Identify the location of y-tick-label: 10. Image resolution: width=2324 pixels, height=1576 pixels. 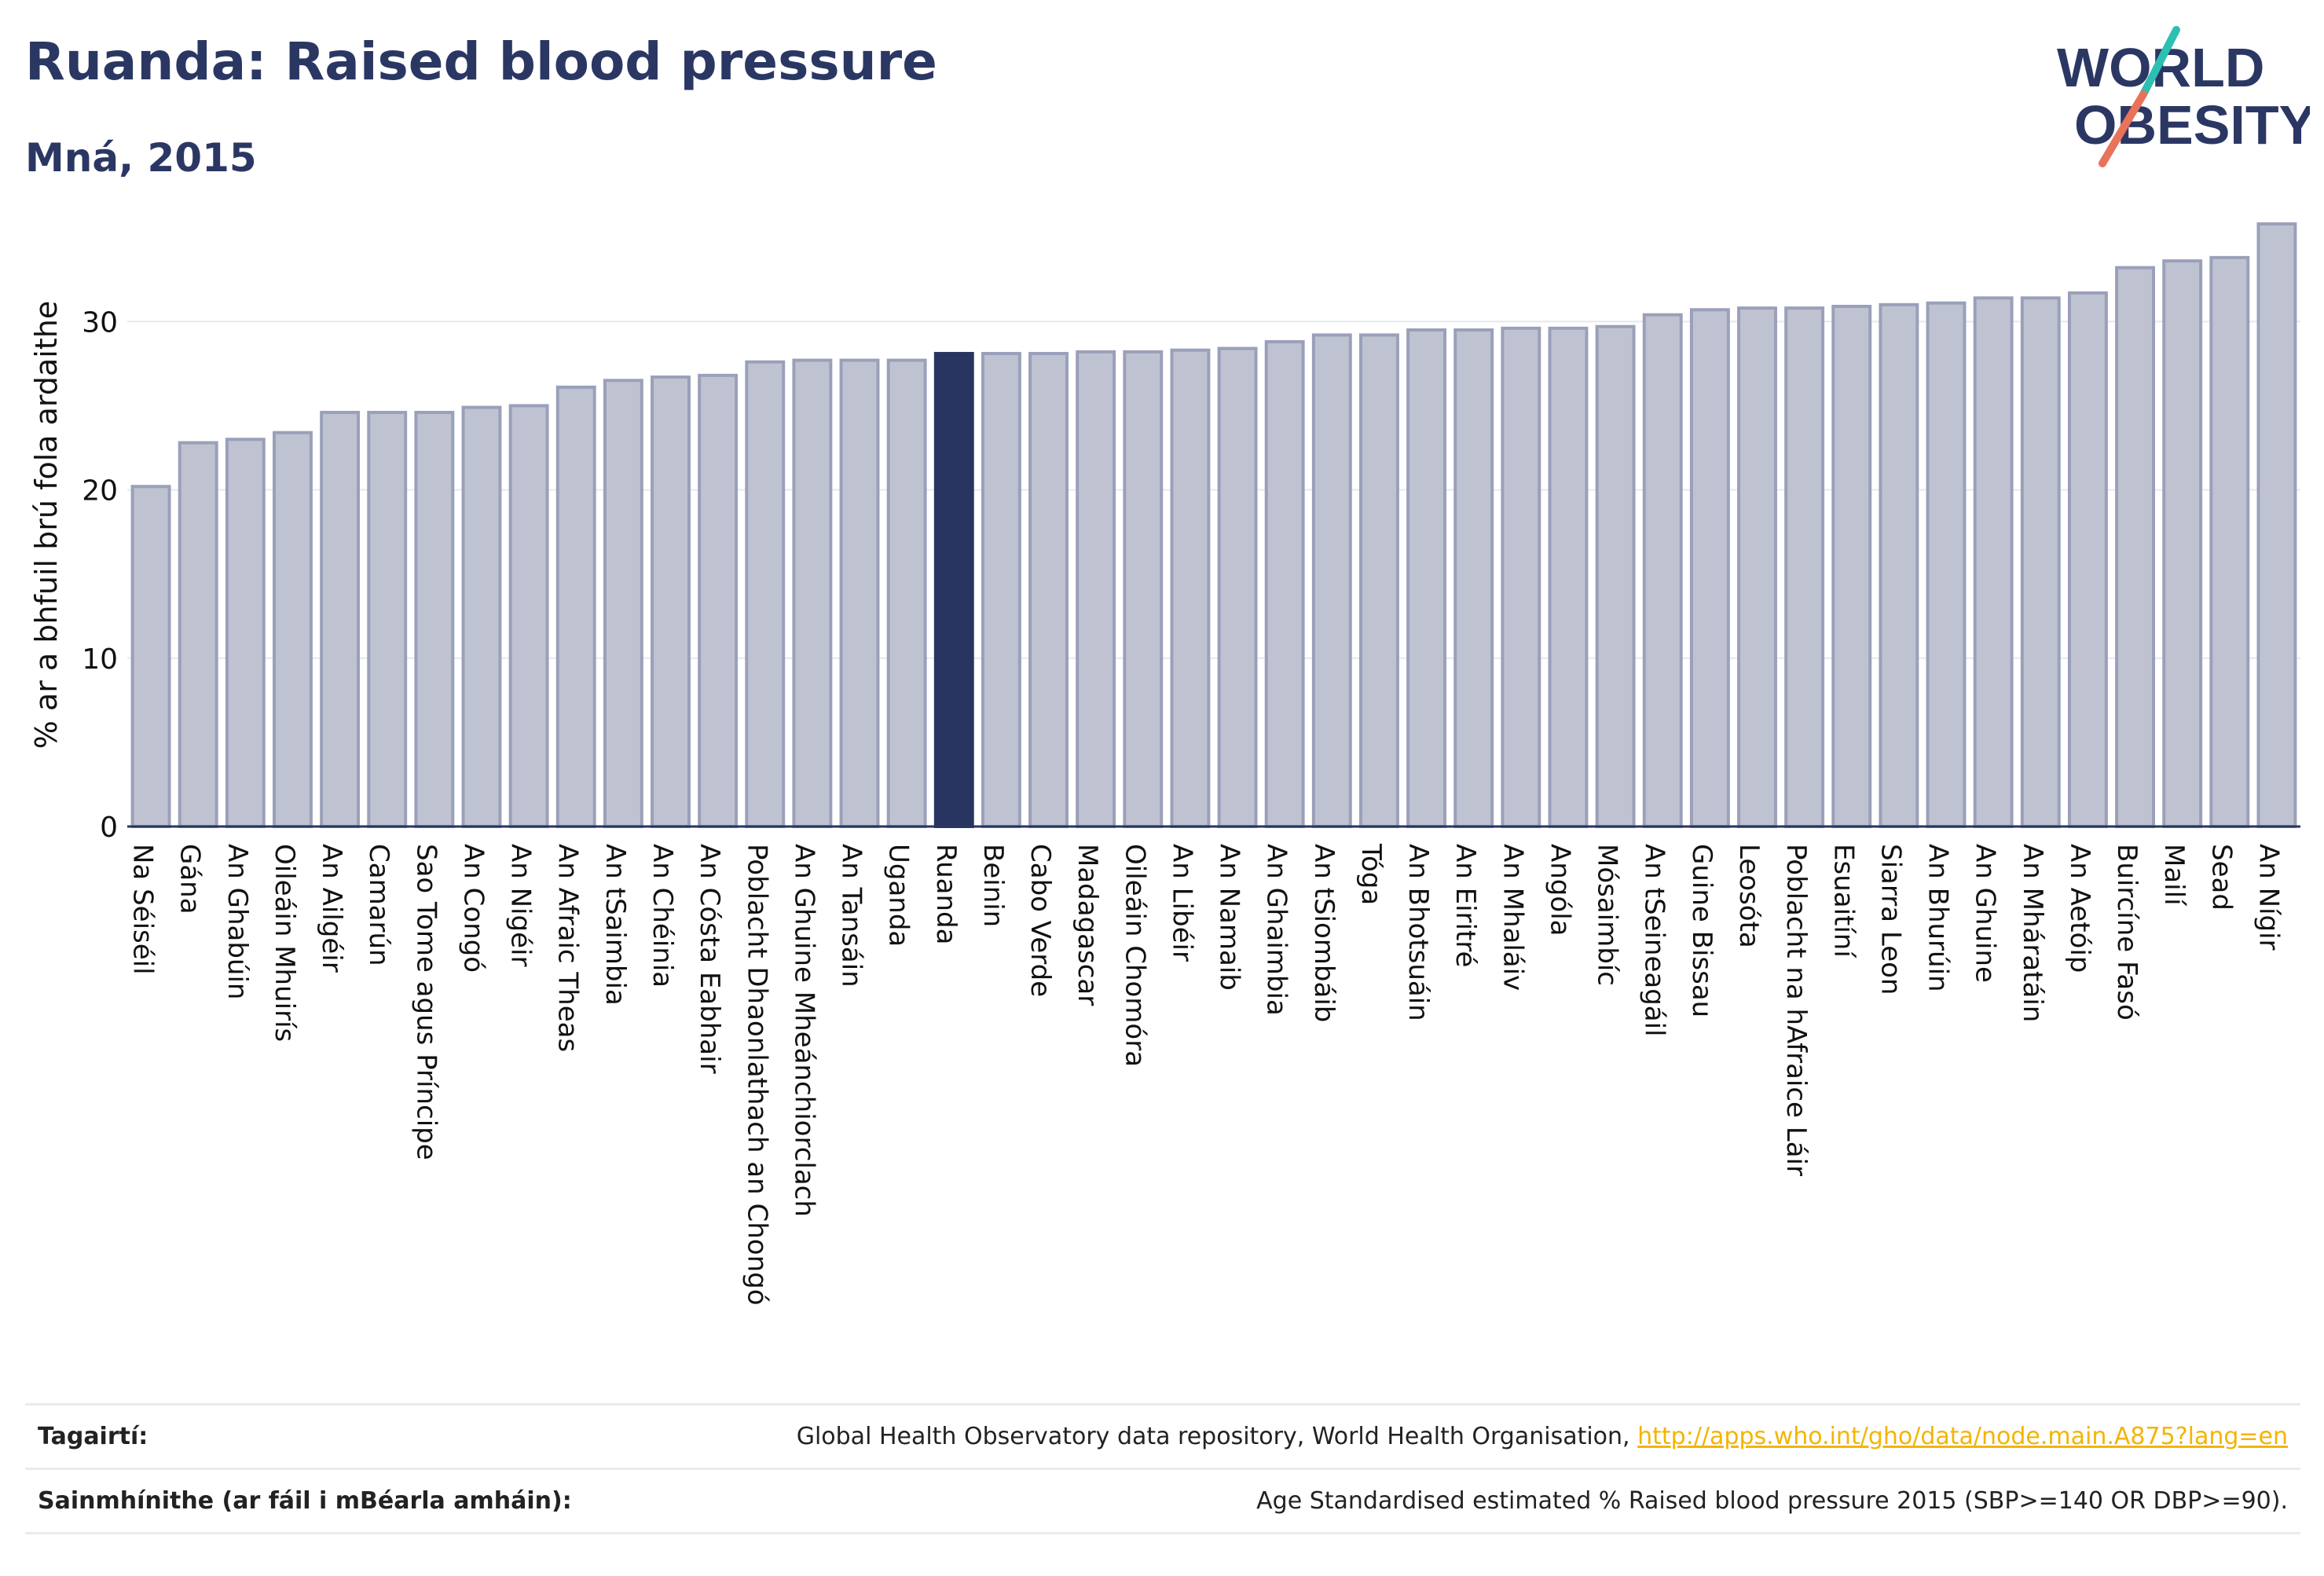
(100, 659).